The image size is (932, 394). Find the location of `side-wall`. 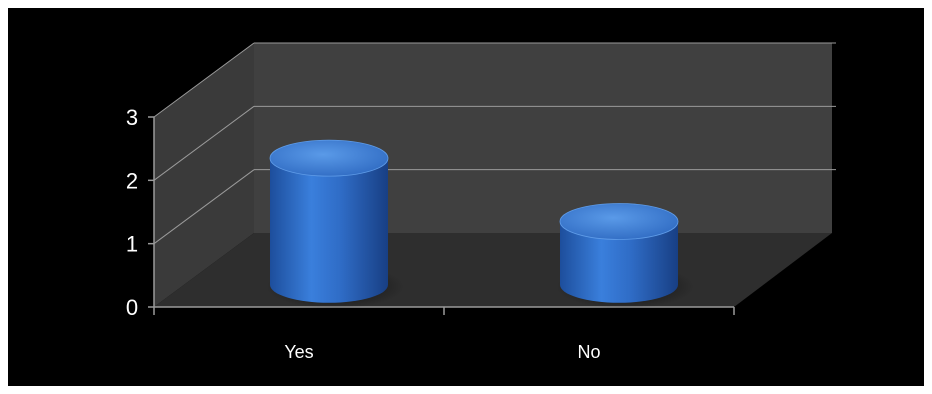

side-wall is located at coordinates (204, 175).